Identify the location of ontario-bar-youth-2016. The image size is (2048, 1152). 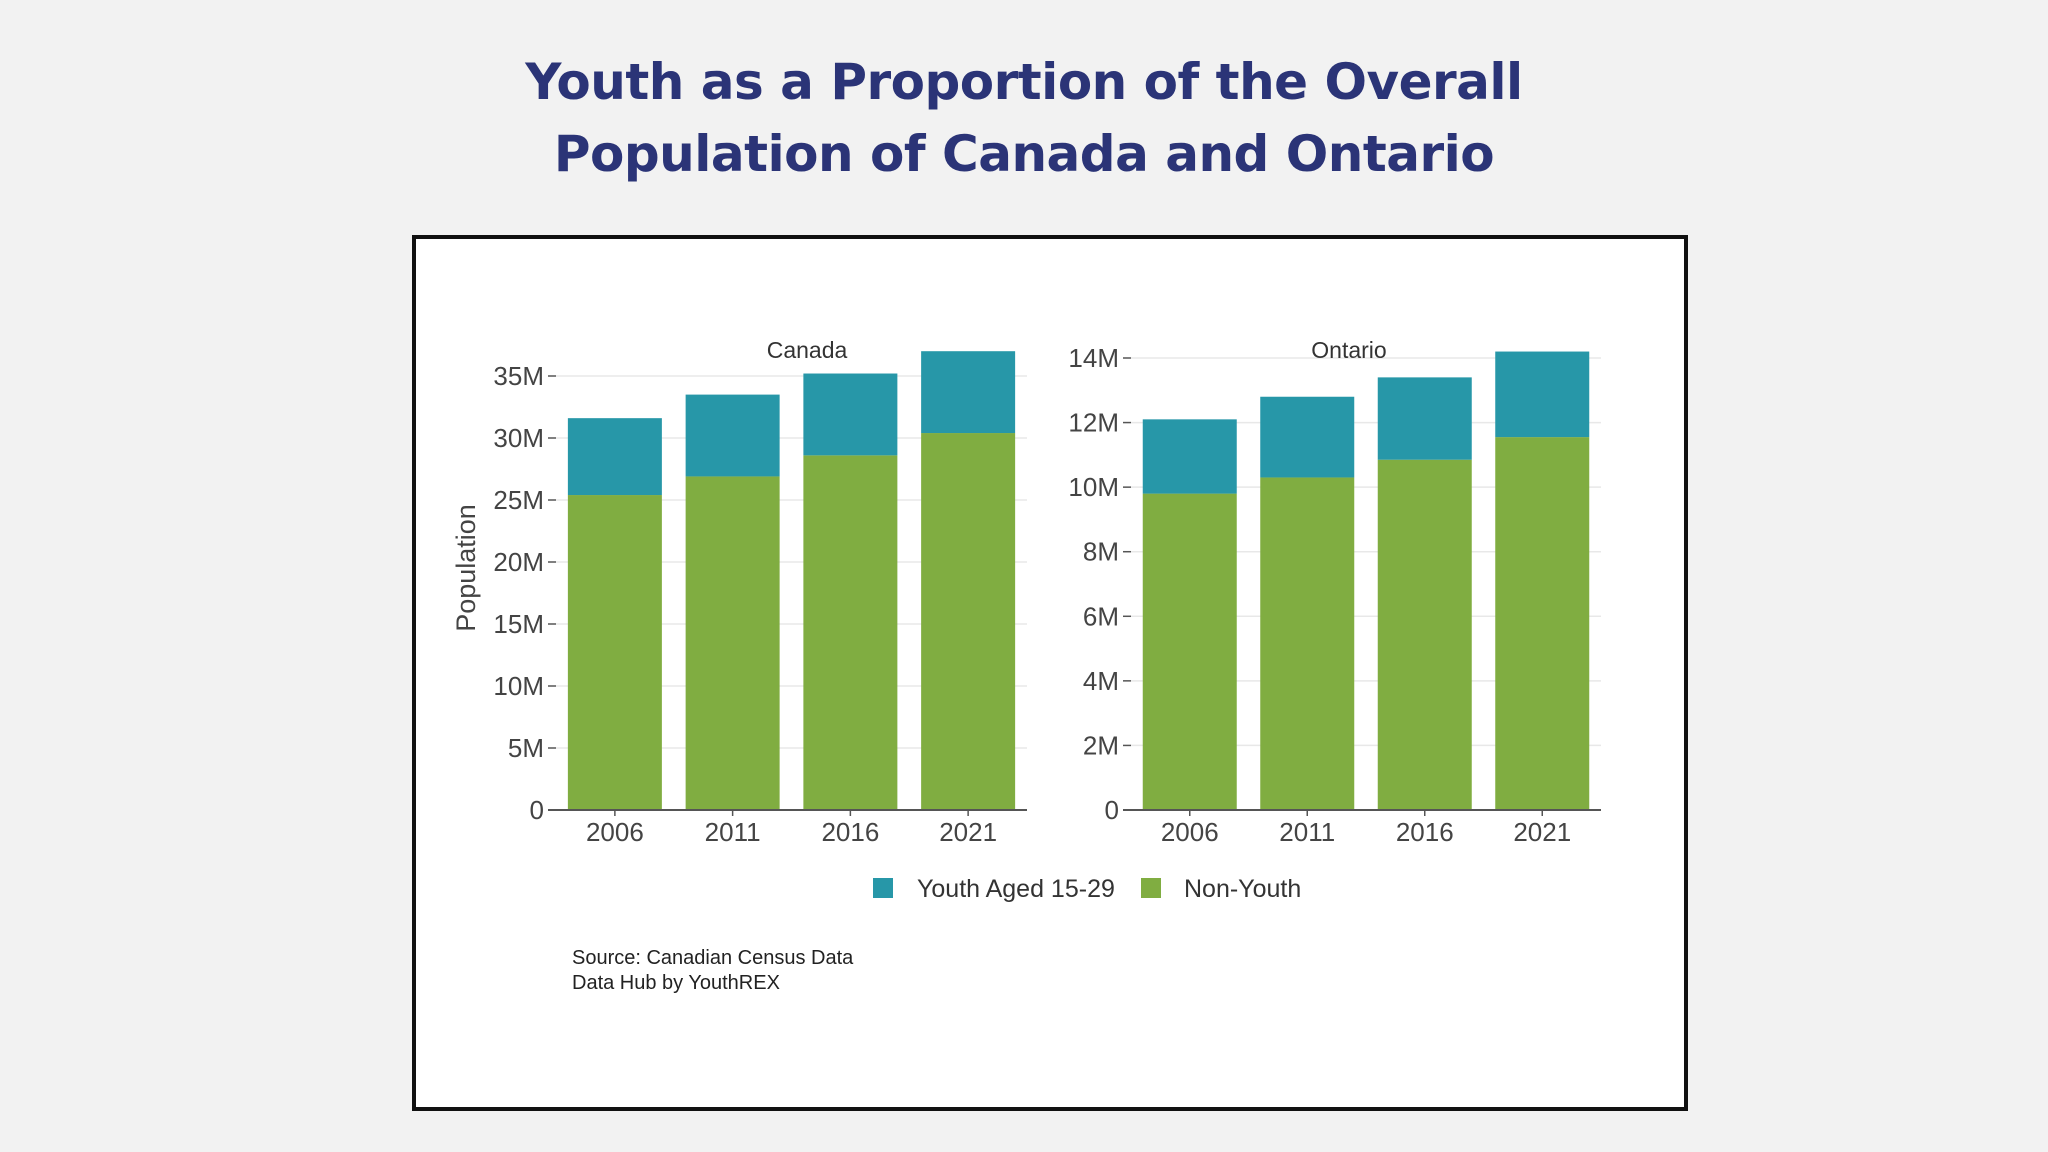
(1424, 418).